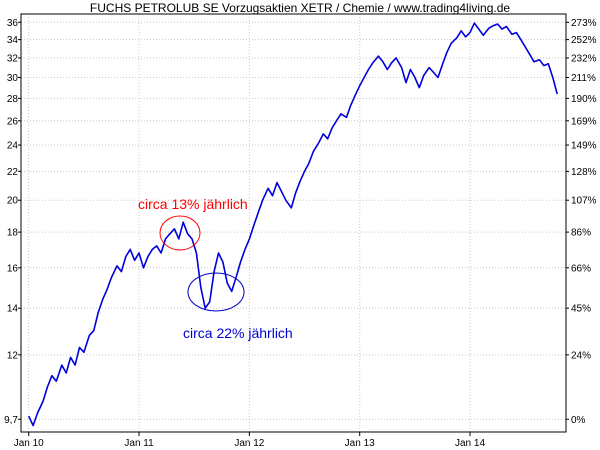 The image size is (600, 450). Describe the element at coordinates (13, 268) in the screenshot. I see `y-tick-label-left: 16` at that location.